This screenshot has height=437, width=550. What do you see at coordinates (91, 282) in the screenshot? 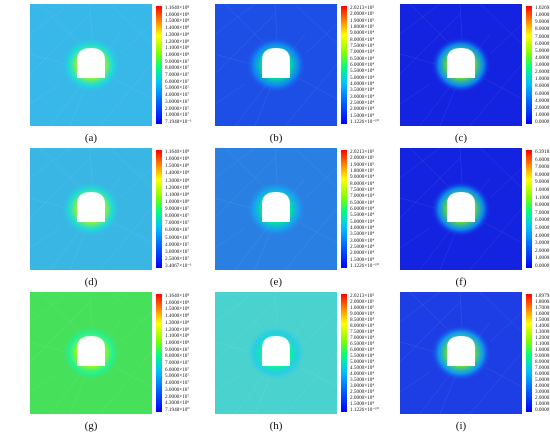
I see `panel-label: (d)` at bounding box center [91, 282].